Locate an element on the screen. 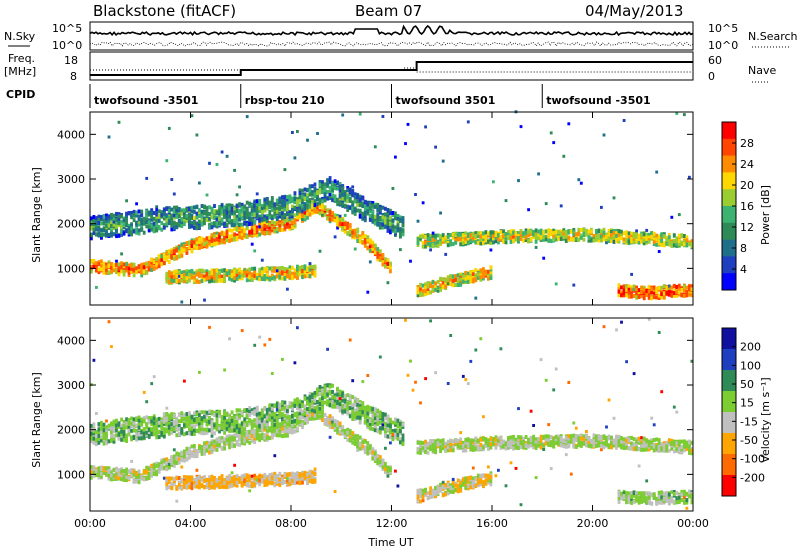 The height and width of the screenshot is (554, 800). beam-label: Beam 07 is located at coordinates (388, 11).